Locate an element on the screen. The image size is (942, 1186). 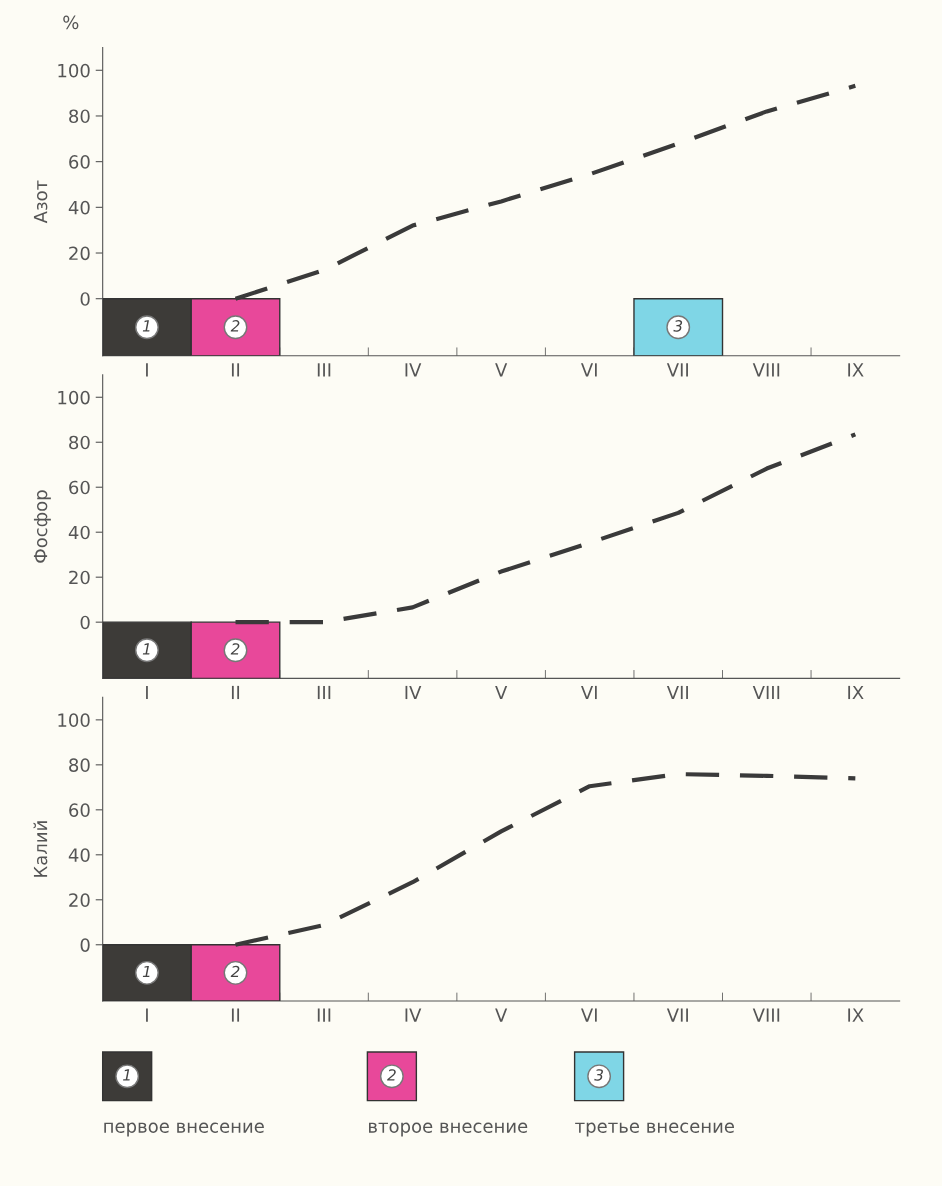
text: третье внесение is located at coordinates (654, 1129).